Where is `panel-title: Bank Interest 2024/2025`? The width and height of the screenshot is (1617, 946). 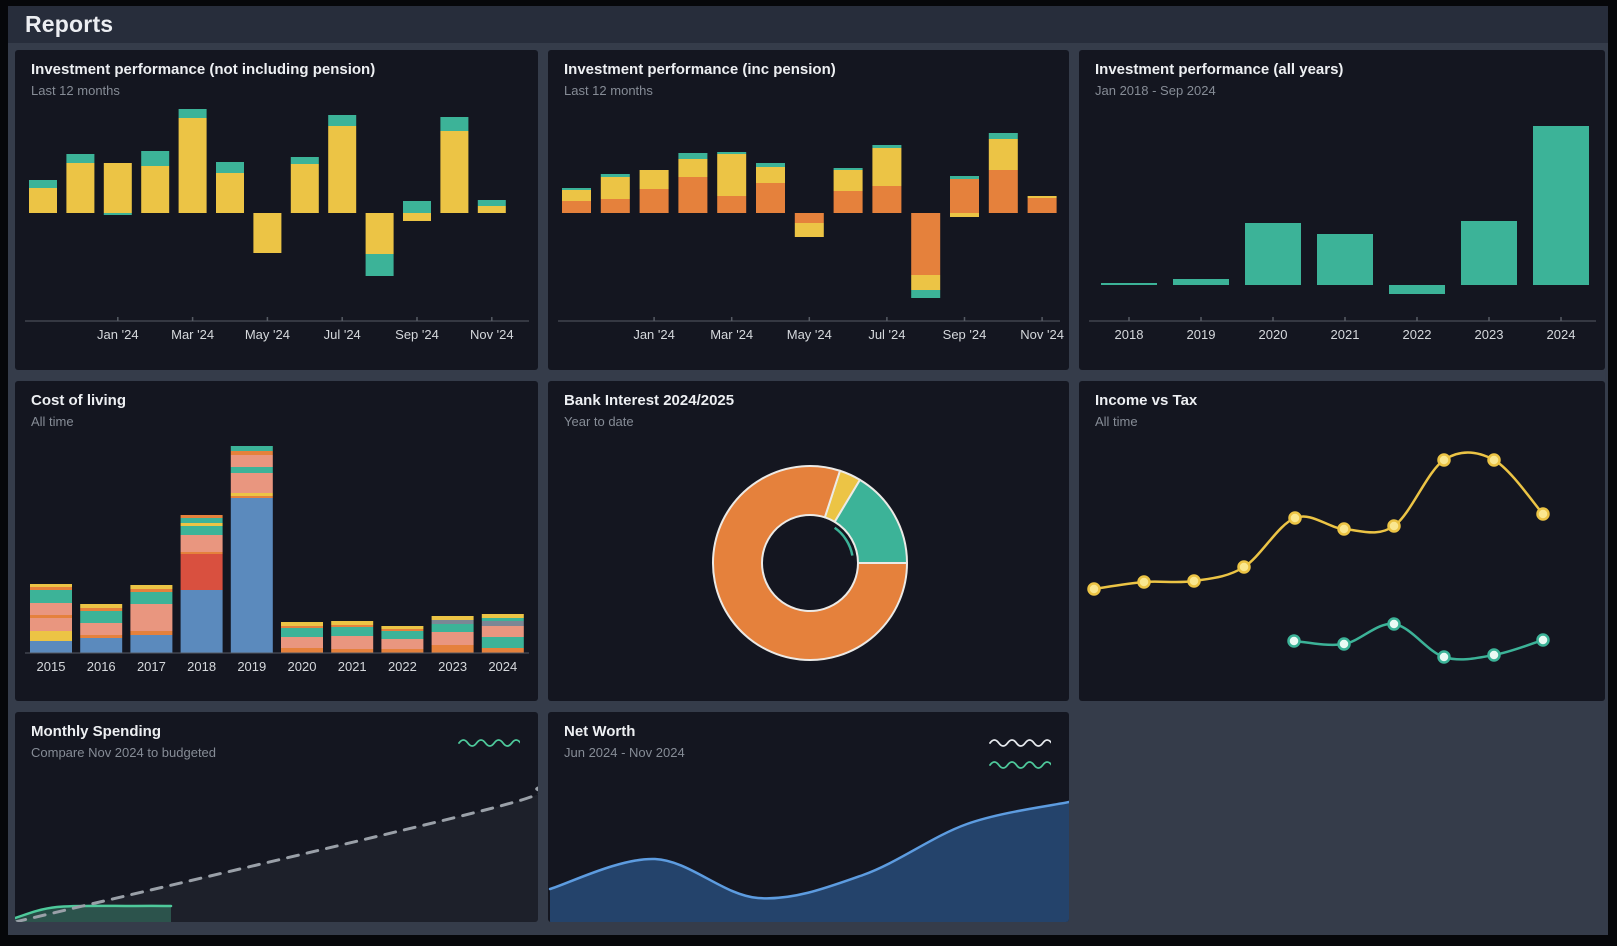 panel-title: Bank Interest 2024/2025 is located at coordinates (649, 400).